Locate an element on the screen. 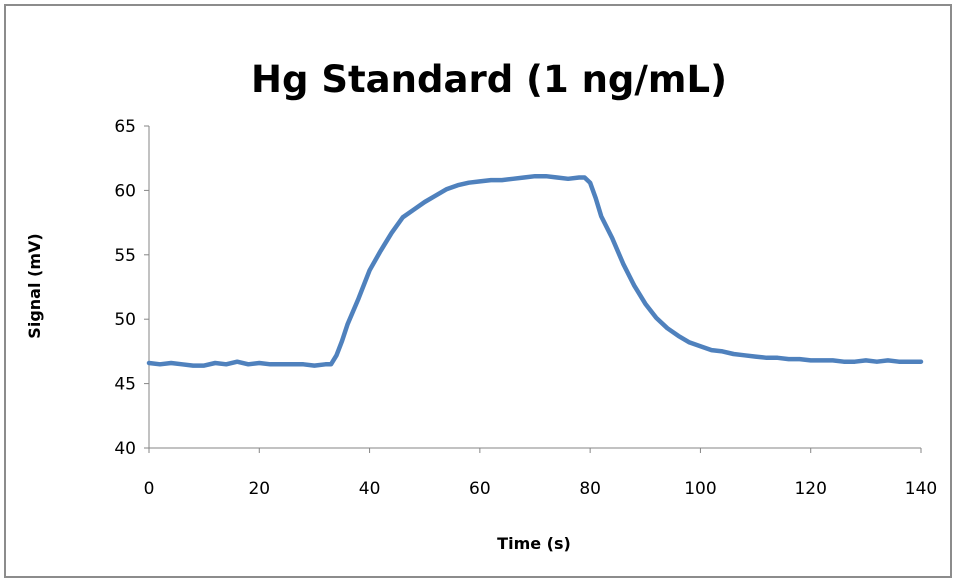 The height and width of the screenshot is (584, 958). x-axis-title: Time (s) is located at coordinates (534, 543).